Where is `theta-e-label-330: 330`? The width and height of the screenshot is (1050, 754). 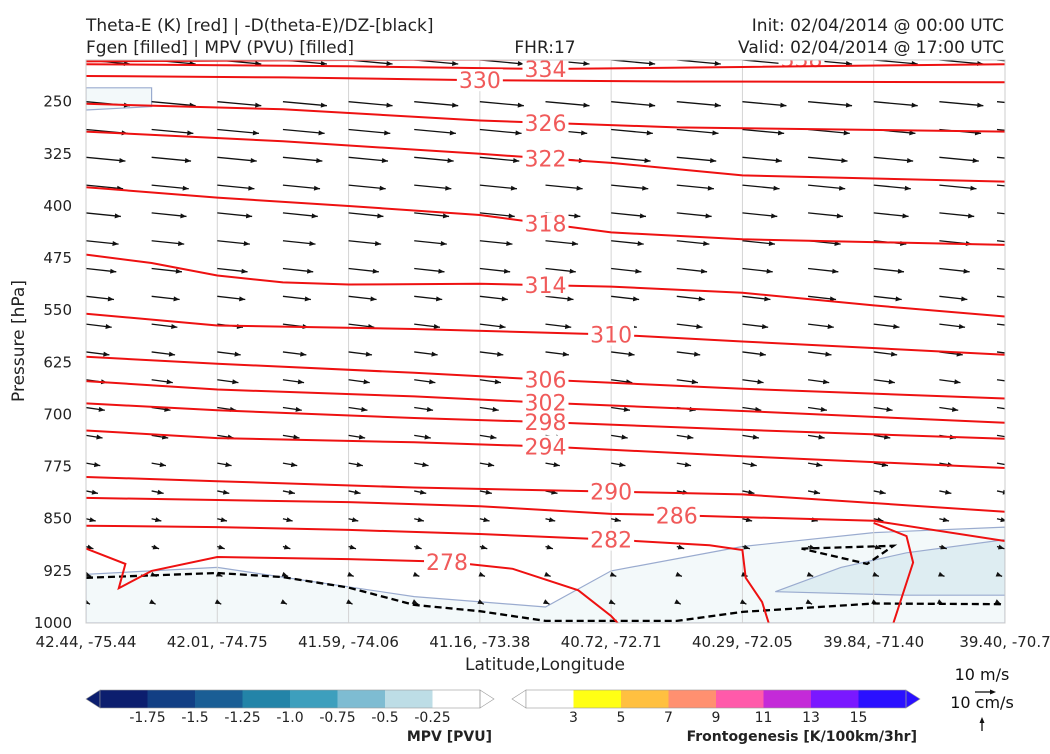
theta-e-label-330: 330 is located at coordinates (480, 81).